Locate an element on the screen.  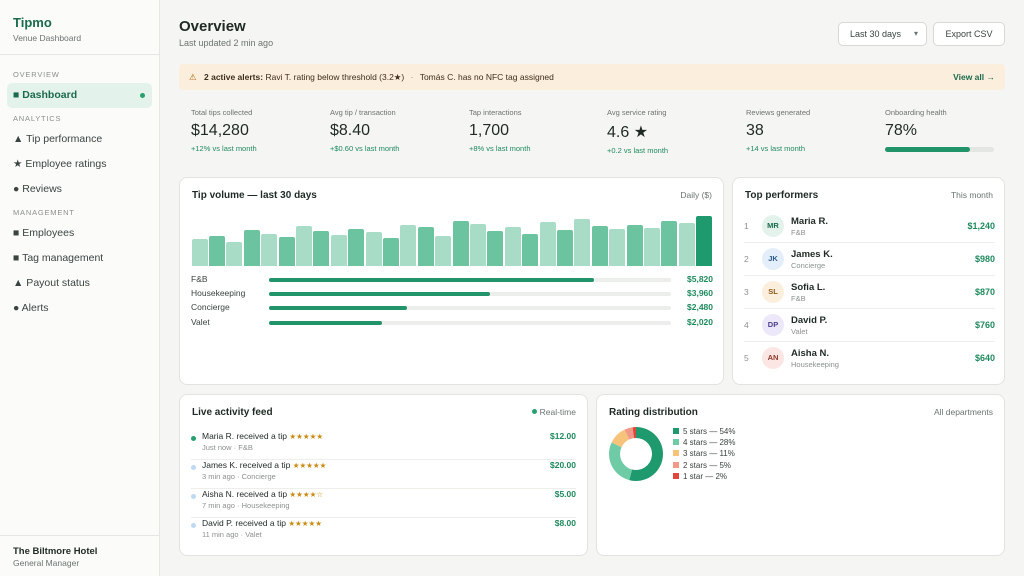
legend-swatch is located at coordinates (676, 464).